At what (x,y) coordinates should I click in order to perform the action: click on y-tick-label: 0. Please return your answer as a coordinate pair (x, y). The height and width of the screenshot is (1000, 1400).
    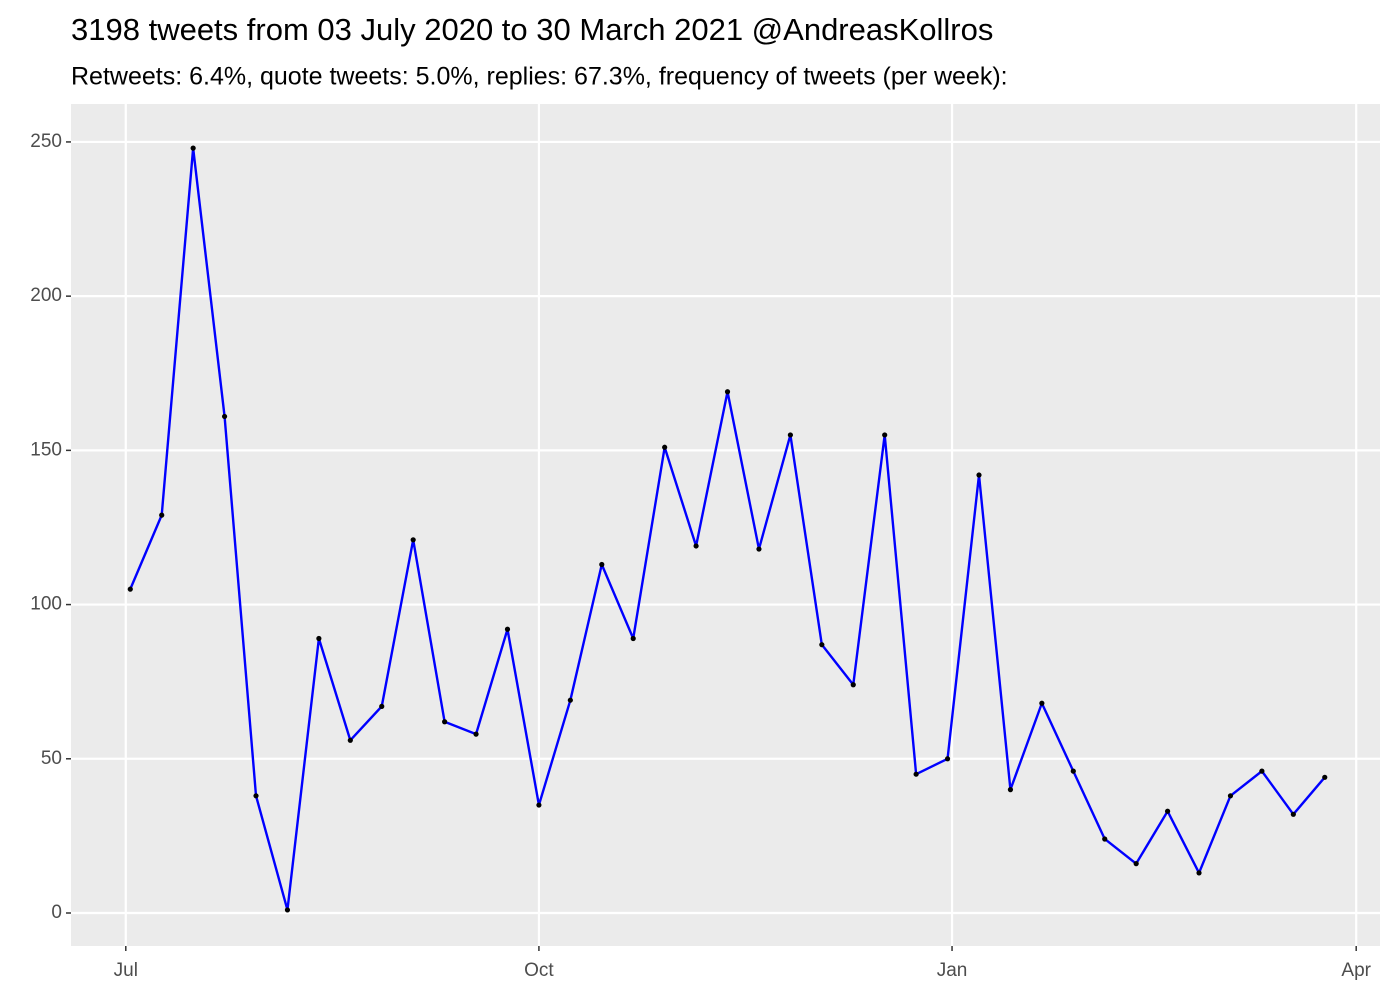
    Looking at the image, I should click on (56, 912).